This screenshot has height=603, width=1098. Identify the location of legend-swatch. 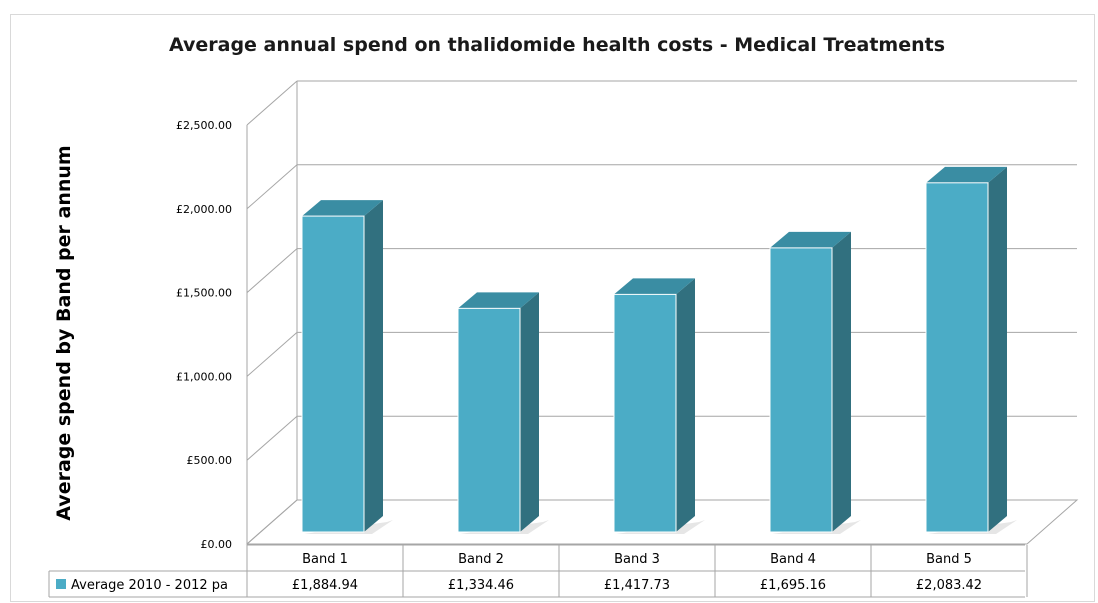
(61, 584).